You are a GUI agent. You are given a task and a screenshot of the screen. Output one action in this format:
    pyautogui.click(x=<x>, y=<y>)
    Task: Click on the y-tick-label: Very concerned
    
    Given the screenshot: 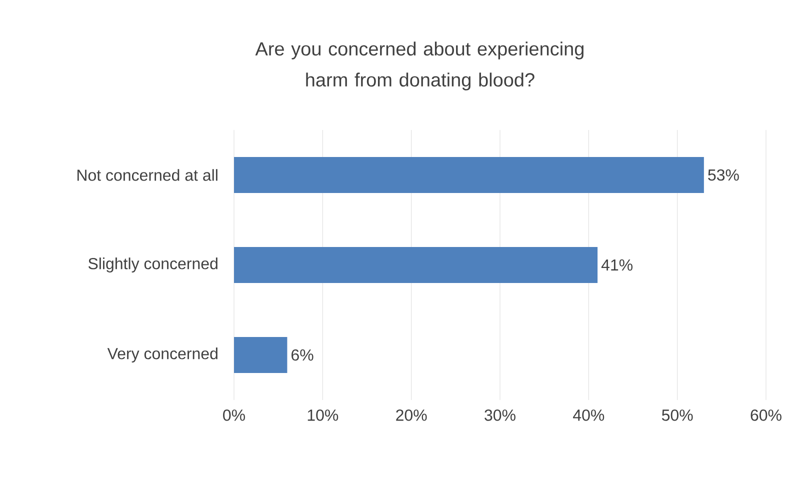 What is the action you would take?
    pyautogui.click(x=162, y=355)
    